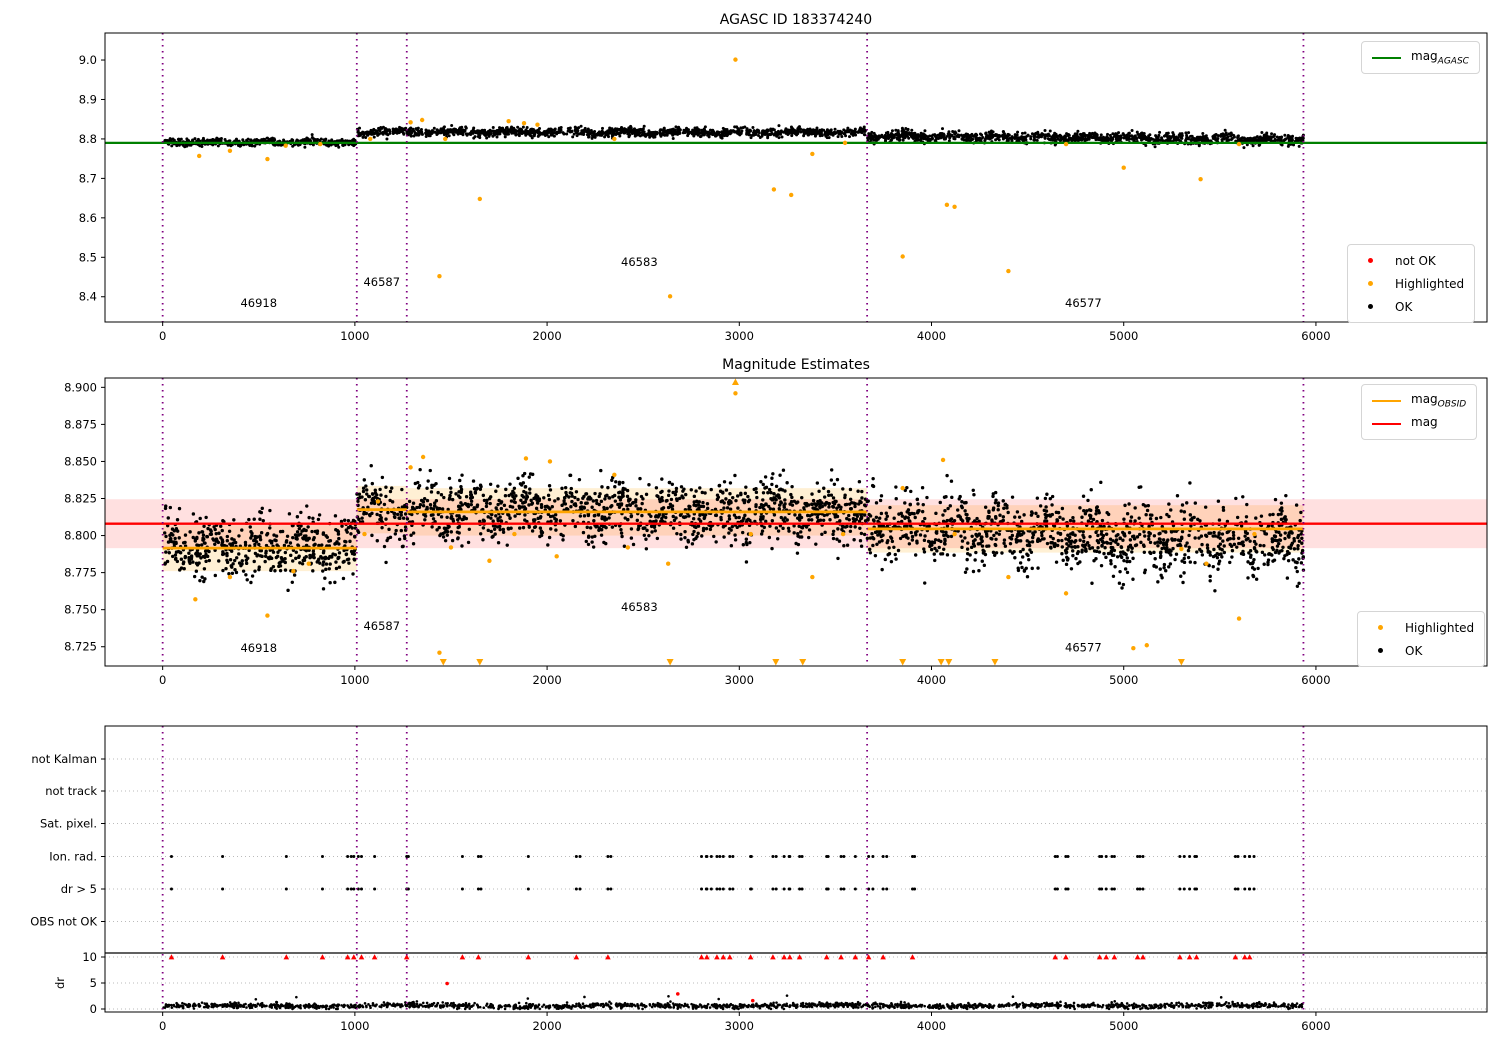 Image resolution: width=1500 pixels, height=1050 pixels. Describe the element at coordinates (1386, 400) in the screenshot. I see `mag-obsid-line-swatch` at that location.